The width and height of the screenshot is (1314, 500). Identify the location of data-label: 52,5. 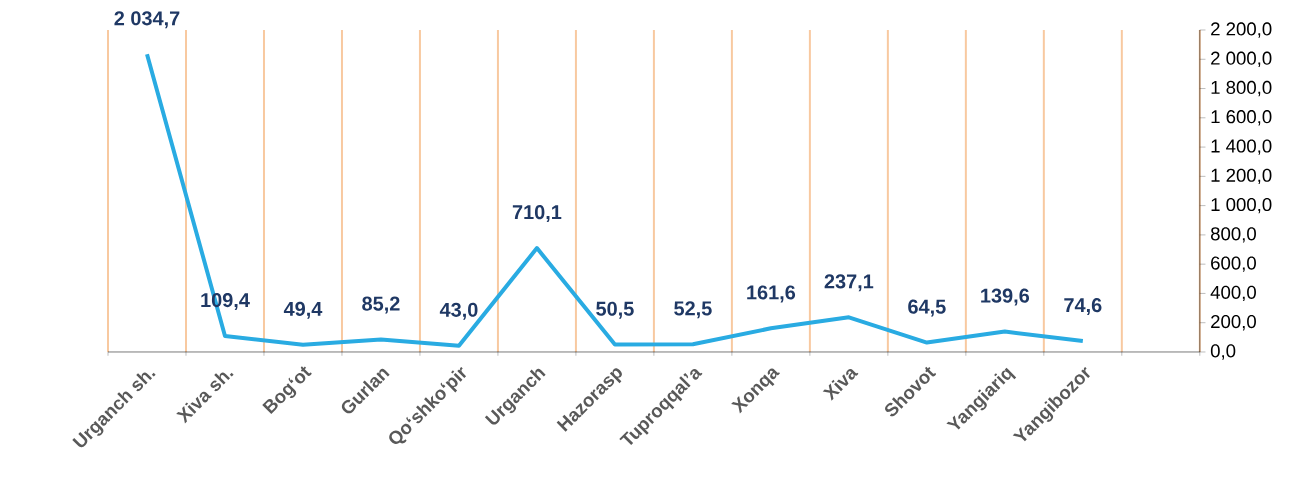
(693, 310).